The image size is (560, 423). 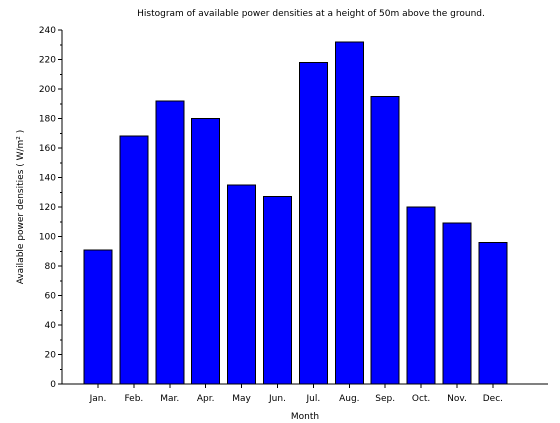 What do you see at coordinates (47, 238) in the screenshot?
I see `y-tick-label: 100` at bounding box center [47, 238].